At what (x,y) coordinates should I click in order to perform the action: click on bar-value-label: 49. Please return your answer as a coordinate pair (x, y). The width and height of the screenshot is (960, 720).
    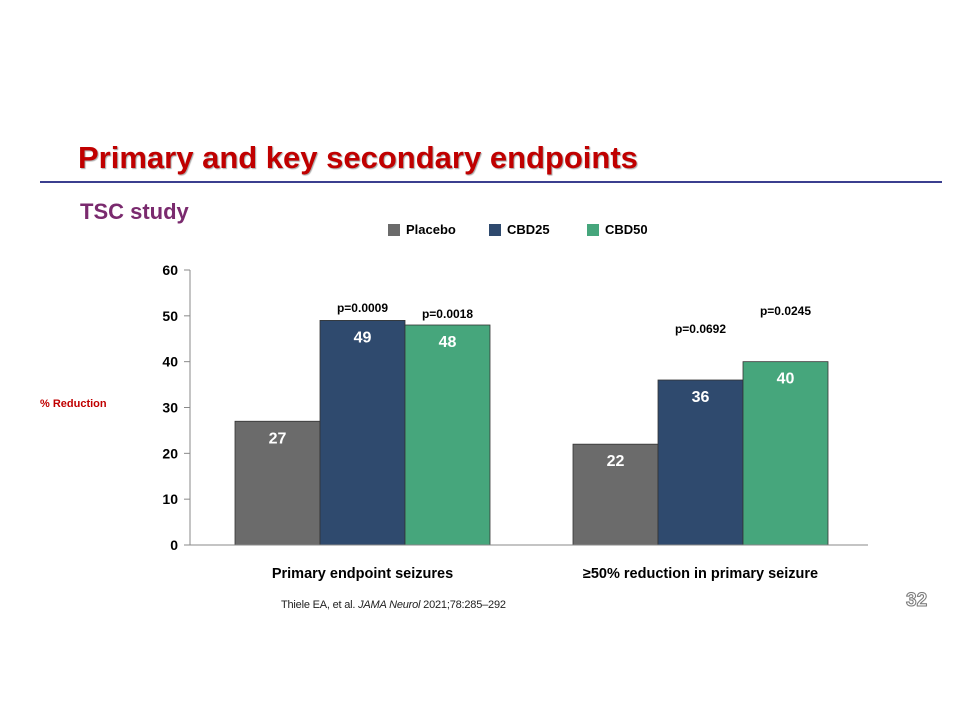
    Looking at the image, I should click on (363, 337).